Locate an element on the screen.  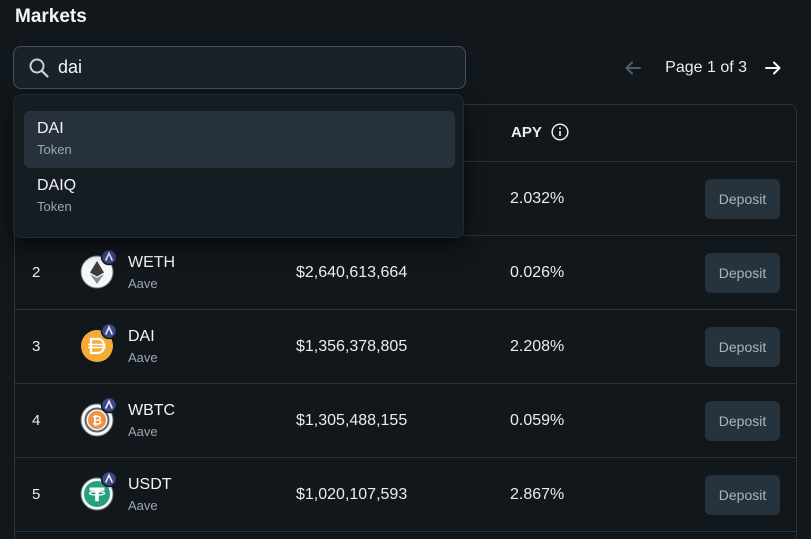
row-tvl: $1,305,488,155 is located at coordinates (352, 420).